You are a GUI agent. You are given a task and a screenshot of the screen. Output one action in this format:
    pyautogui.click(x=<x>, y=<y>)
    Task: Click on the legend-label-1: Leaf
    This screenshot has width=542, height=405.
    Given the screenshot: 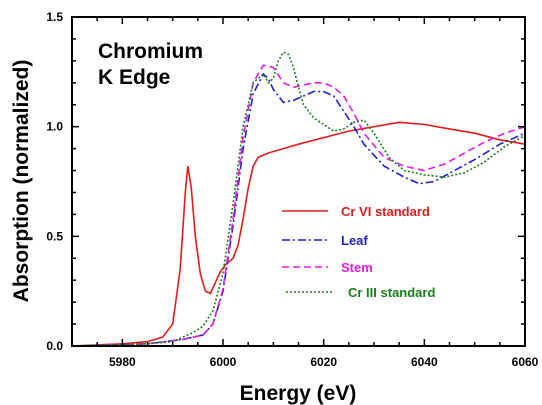 What is the action you would take?
    pyautogui.click(x=354, y=240)
    